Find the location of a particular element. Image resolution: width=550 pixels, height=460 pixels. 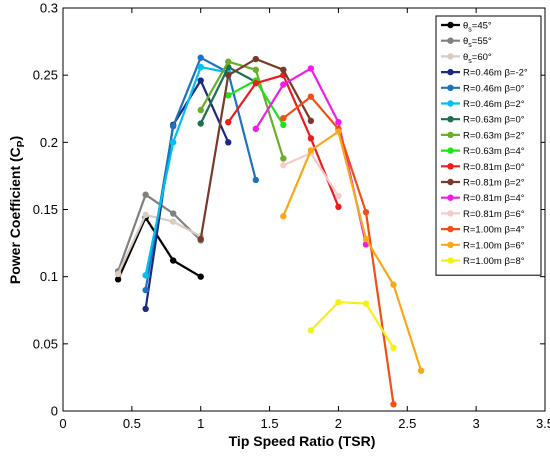

legend-item: R=0.63m β=0° is located at coordinates (483, 120).